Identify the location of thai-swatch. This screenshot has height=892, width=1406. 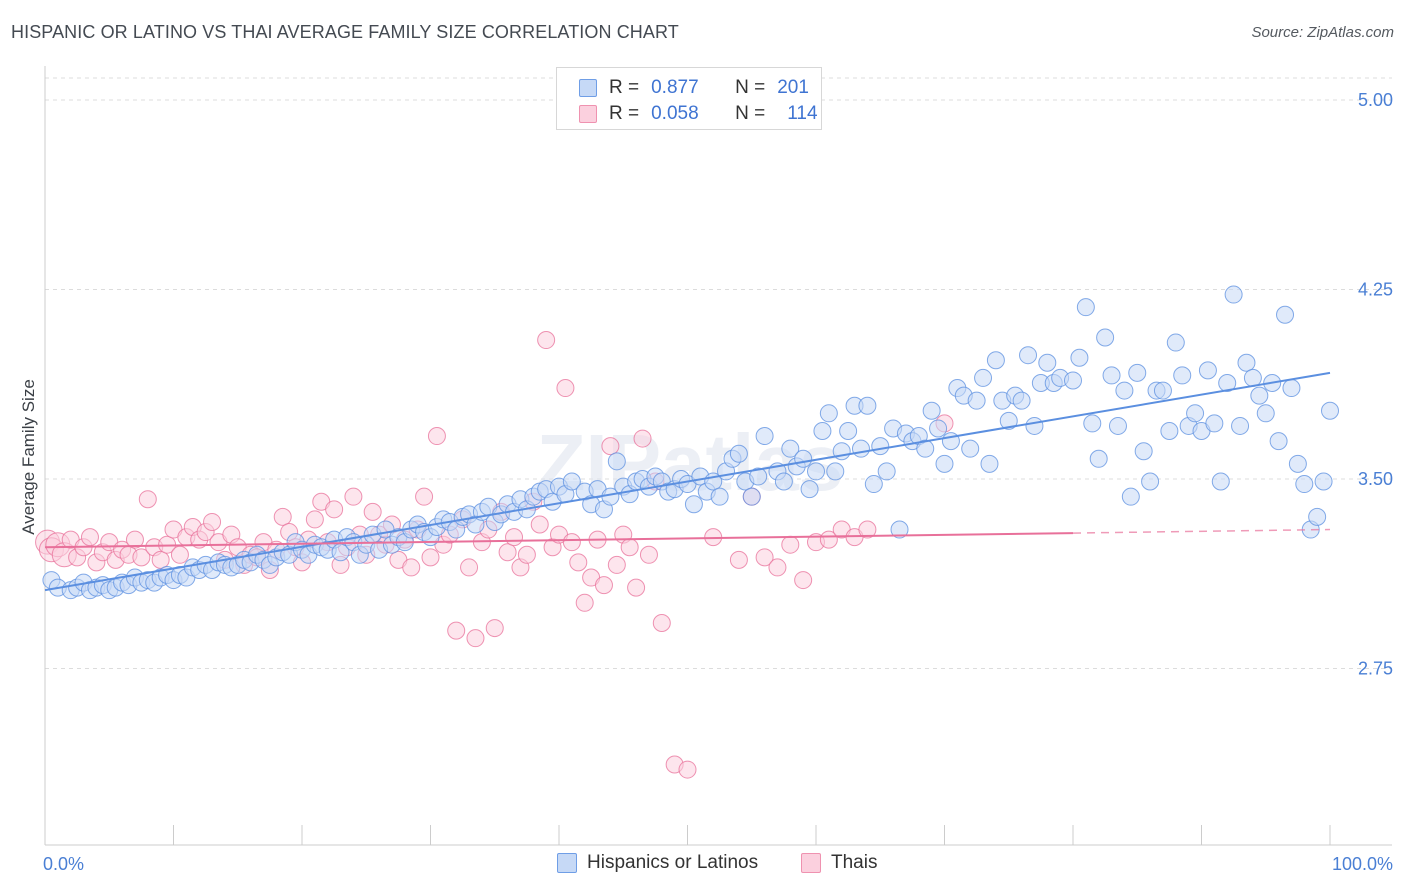
(588, 114).